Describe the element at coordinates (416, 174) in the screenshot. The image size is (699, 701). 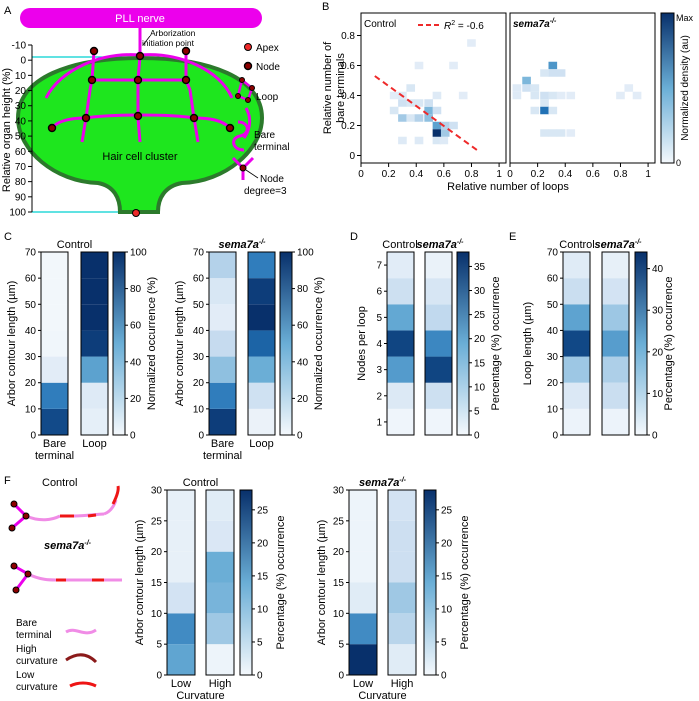
I see `b-xtick-label: 0.4` at that location.